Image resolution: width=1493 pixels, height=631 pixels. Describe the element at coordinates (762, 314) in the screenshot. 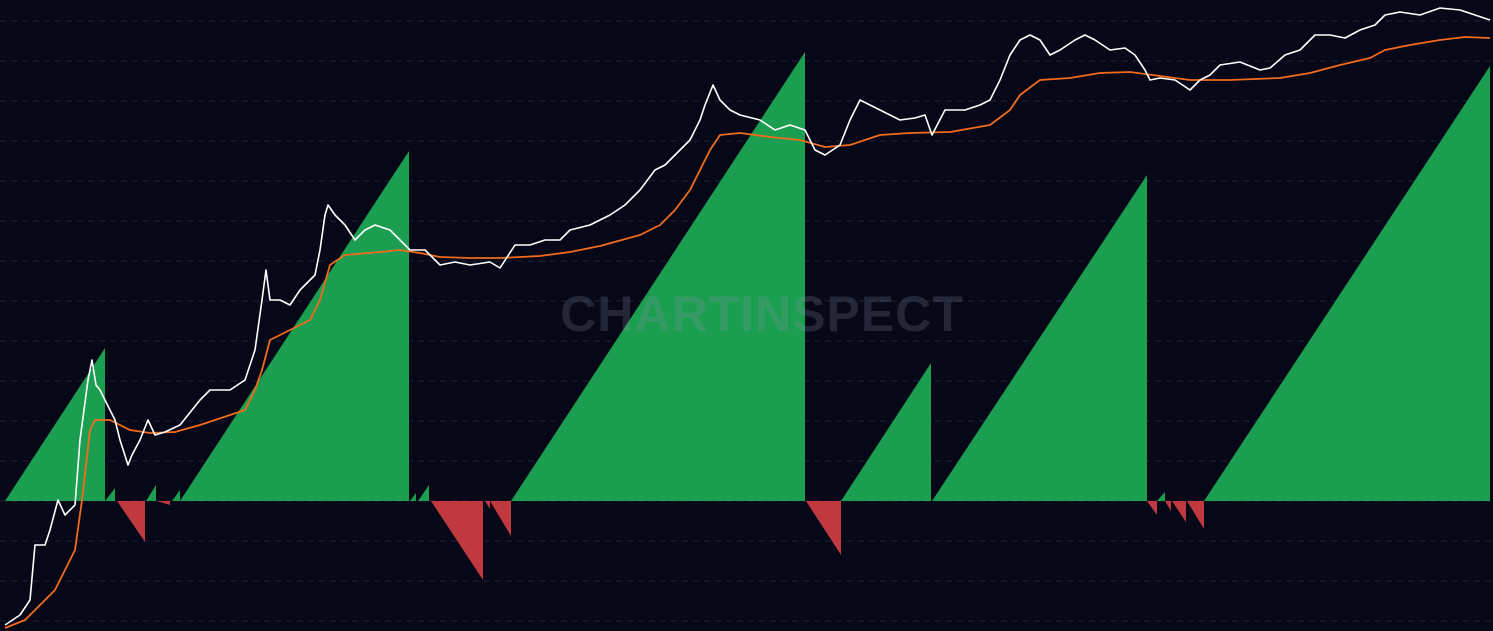

I see `watermark: CHARTINSPECT` at that location.